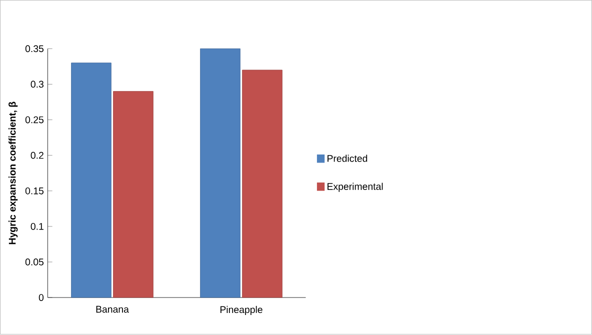  I want to click on y-tick-label: 0.15, so click(34, 191).